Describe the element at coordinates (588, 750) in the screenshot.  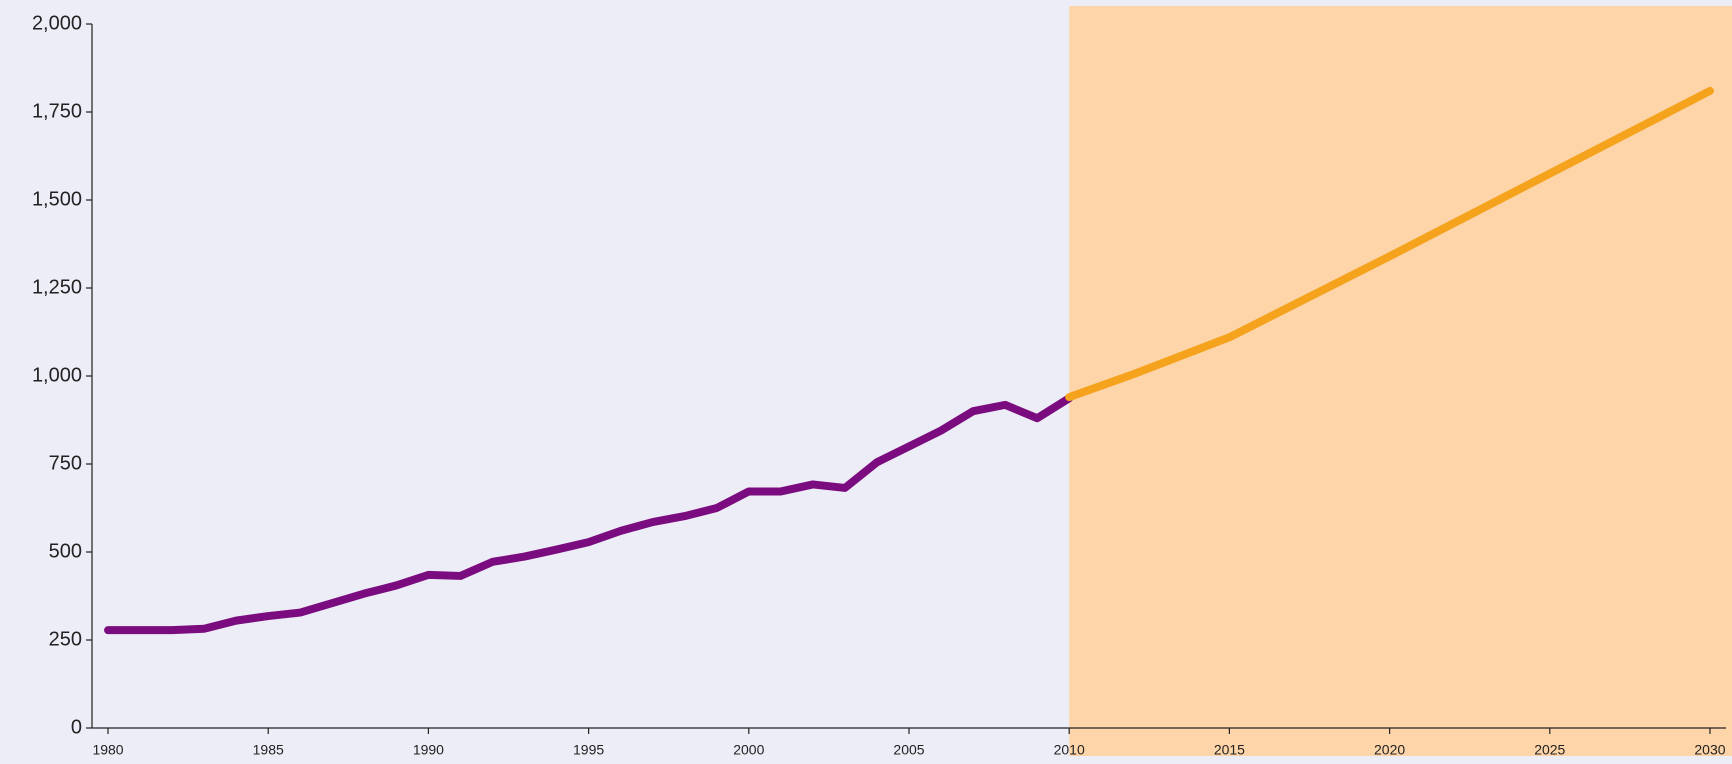
I see `x-tick-label: 1995` at that location.